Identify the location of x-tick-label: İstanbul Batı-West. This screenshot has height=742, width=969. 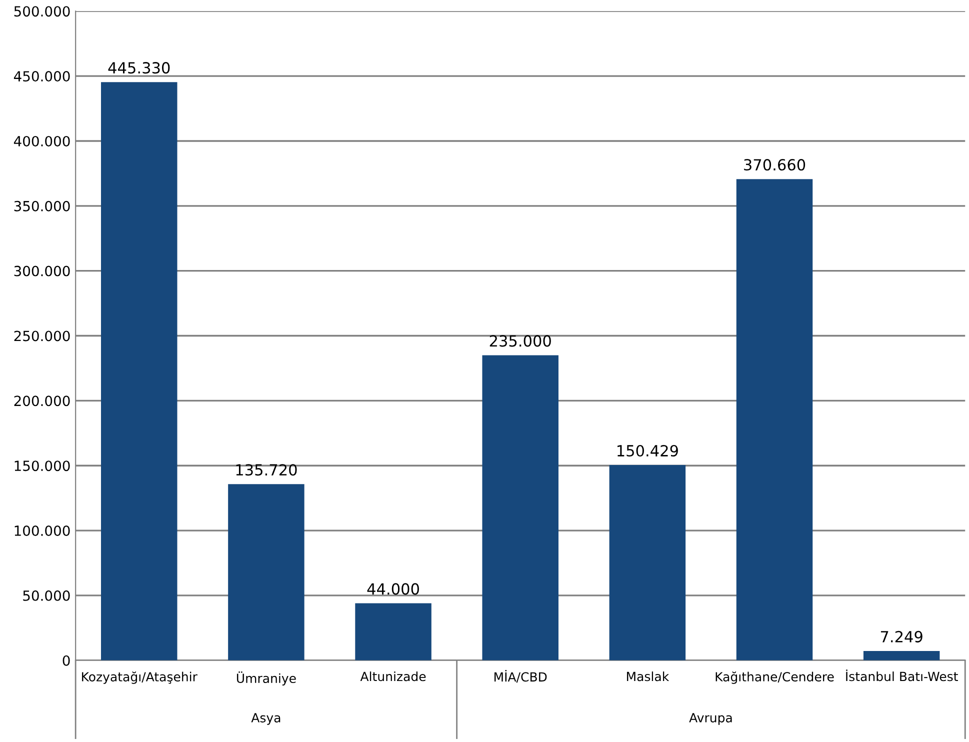
(902, 676).